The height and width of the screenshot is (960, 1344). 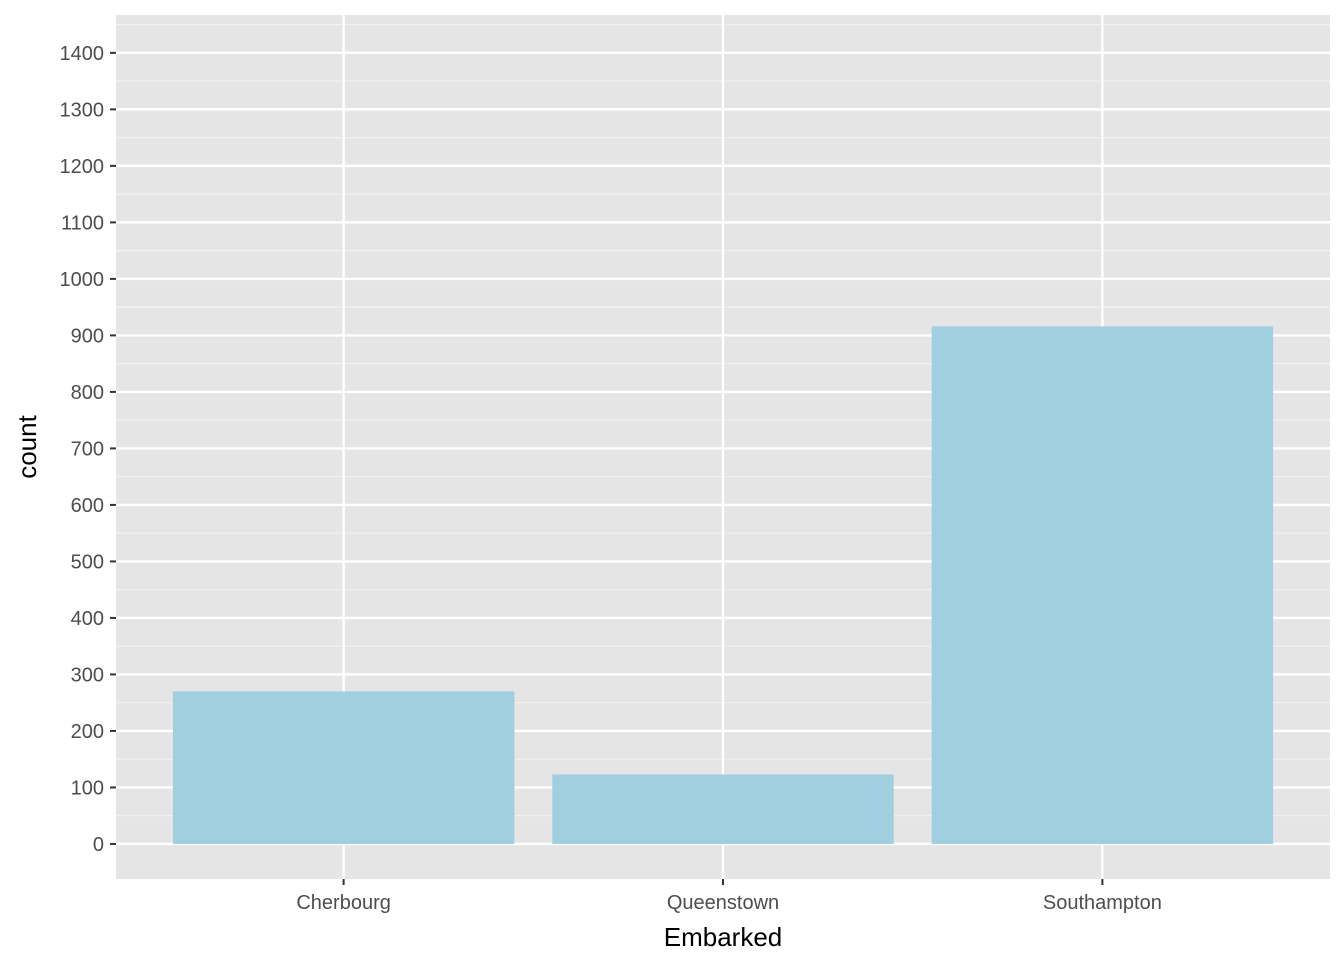 I want to click on y-tick-label: 300, so click(x=87, y=675).